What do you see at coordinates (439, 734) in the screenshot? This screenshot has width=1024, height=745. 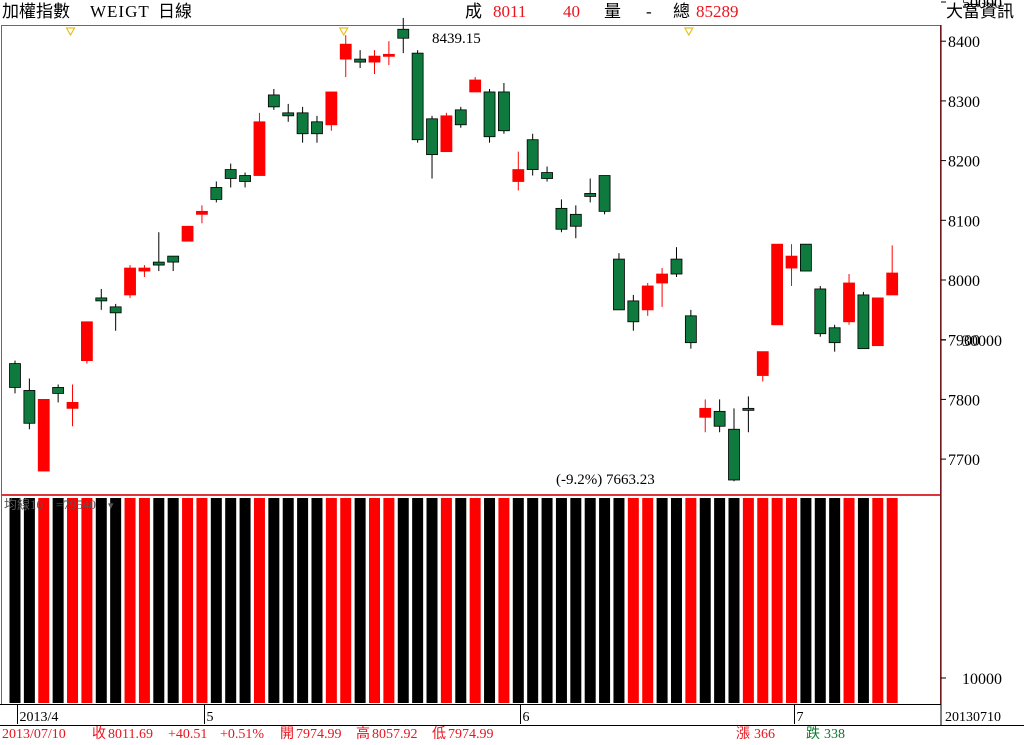 I see `footer-low-label: 低` at bounding box center [439, 734].